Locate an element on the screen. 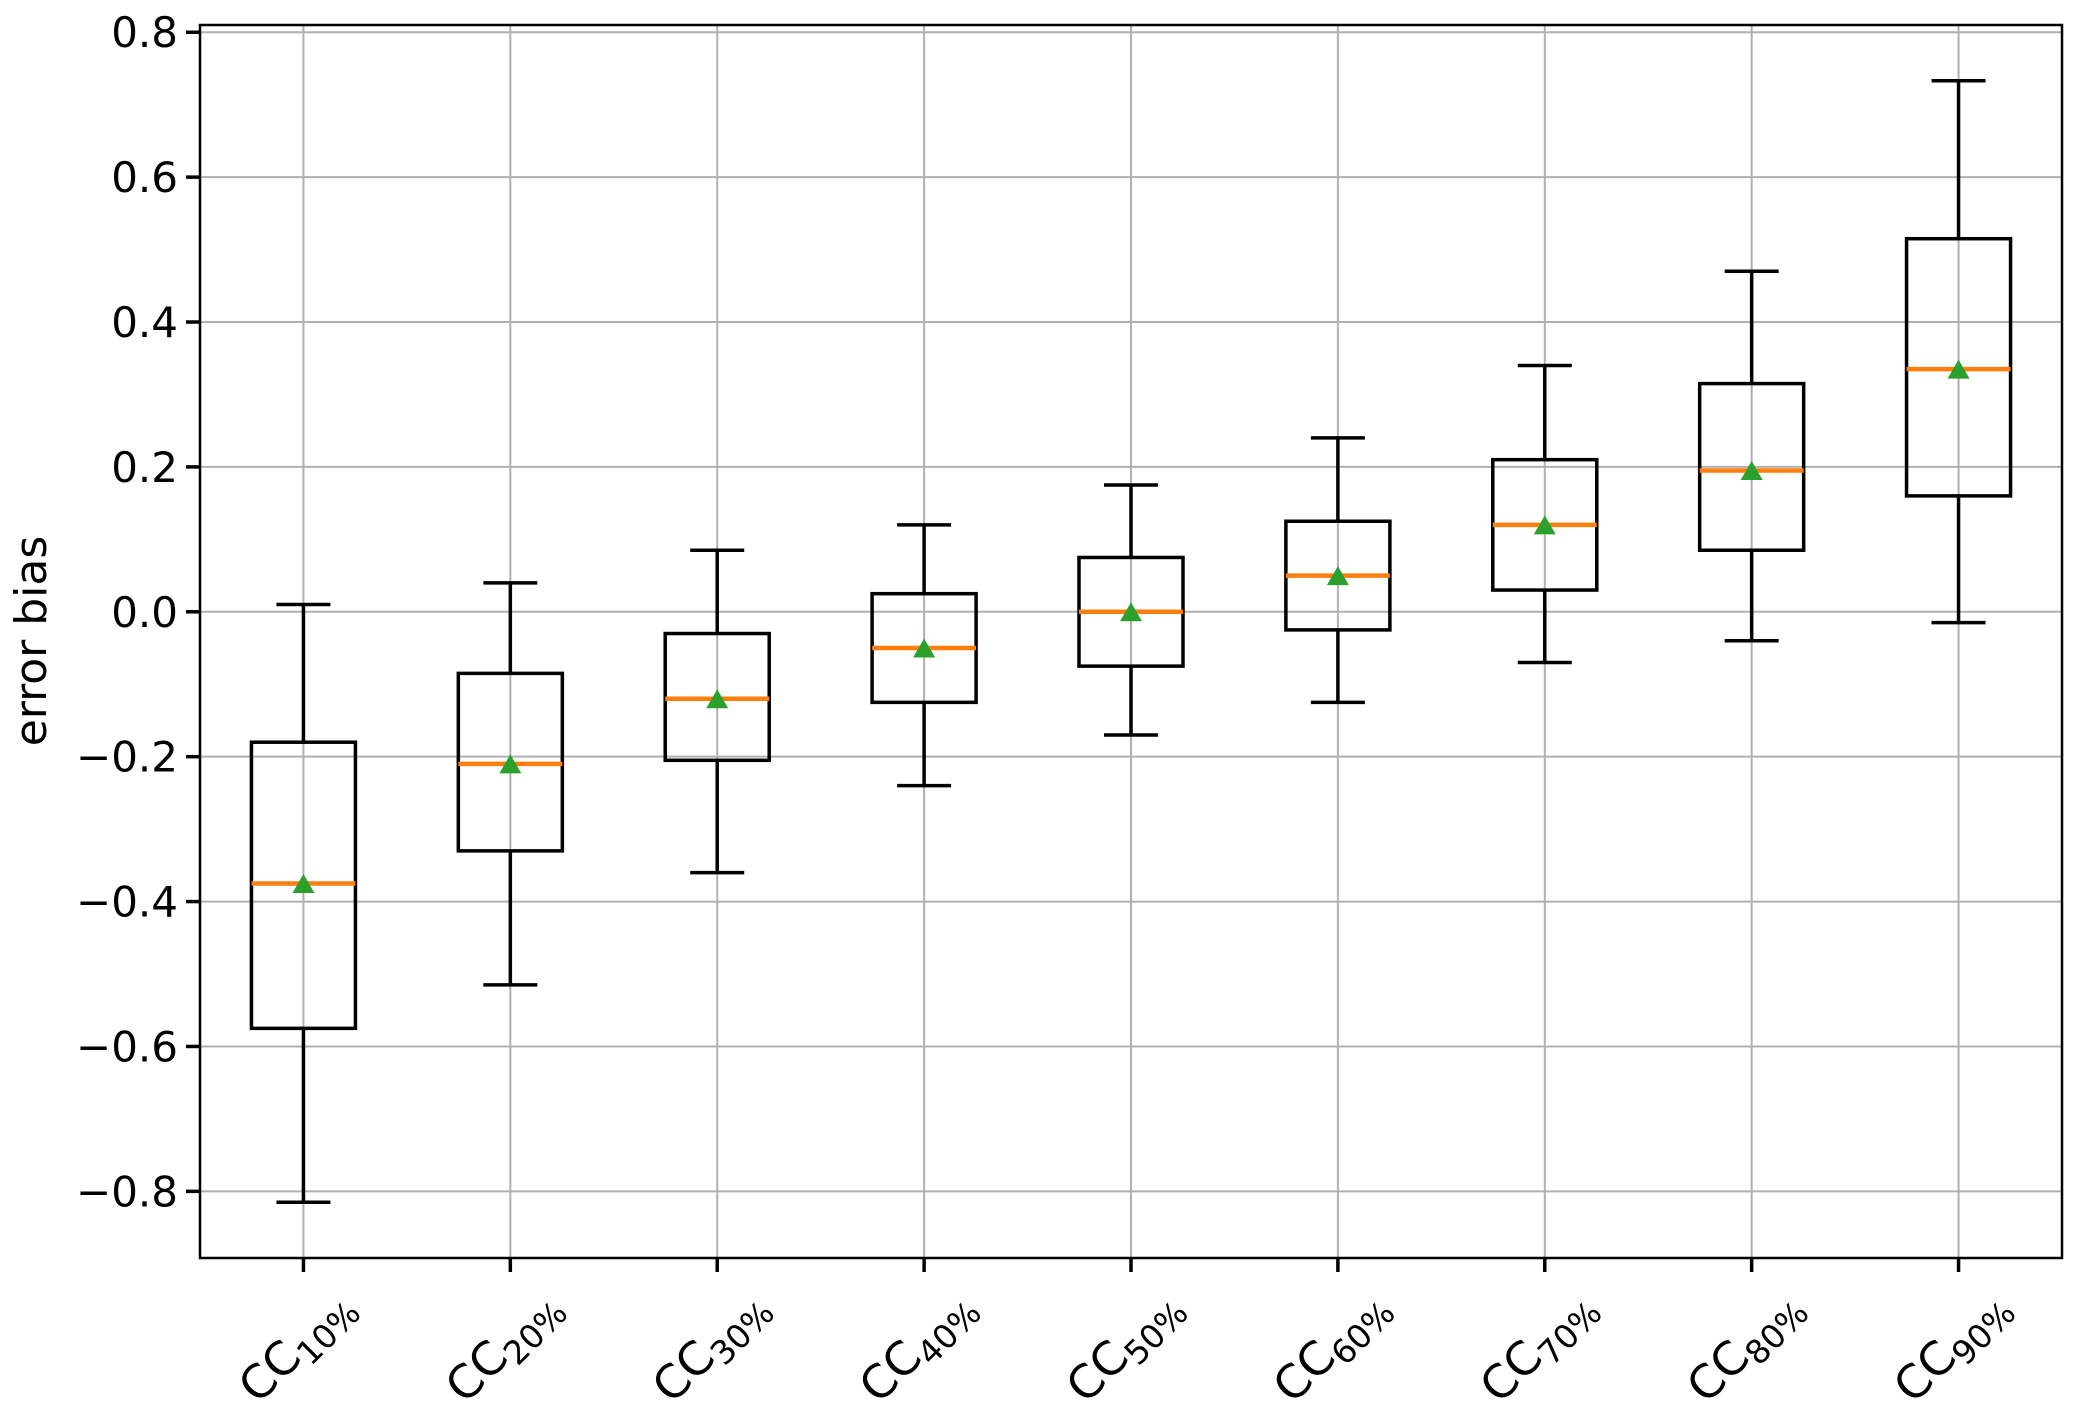  iqr-box is located at coordinates (1751, 466).